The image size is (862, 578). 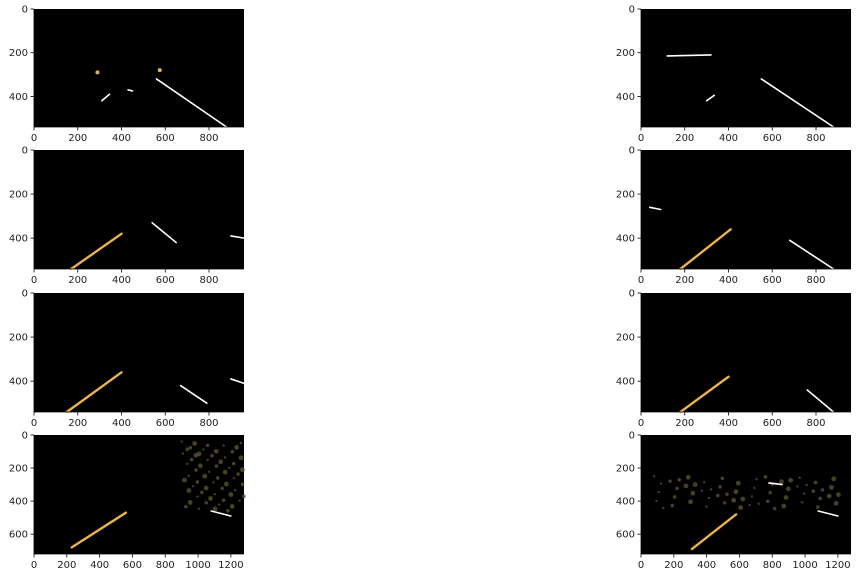 What do you see at coordinates (97, 72) in the screenshot?
I see `road-marking-dot` at bounding box center [97, 72].